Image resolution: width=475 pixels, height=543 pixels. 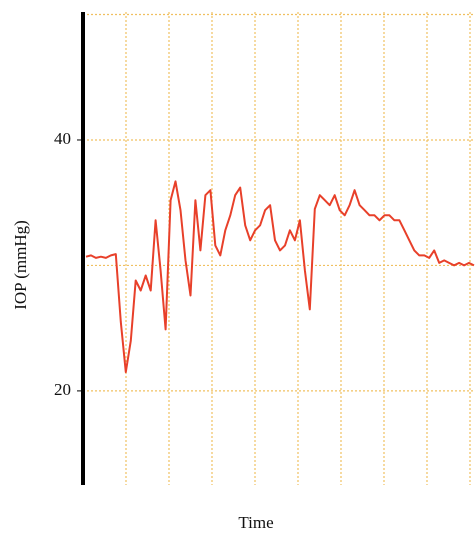 I want to click on y-tick-label: 40, so click(x=62, y=138).